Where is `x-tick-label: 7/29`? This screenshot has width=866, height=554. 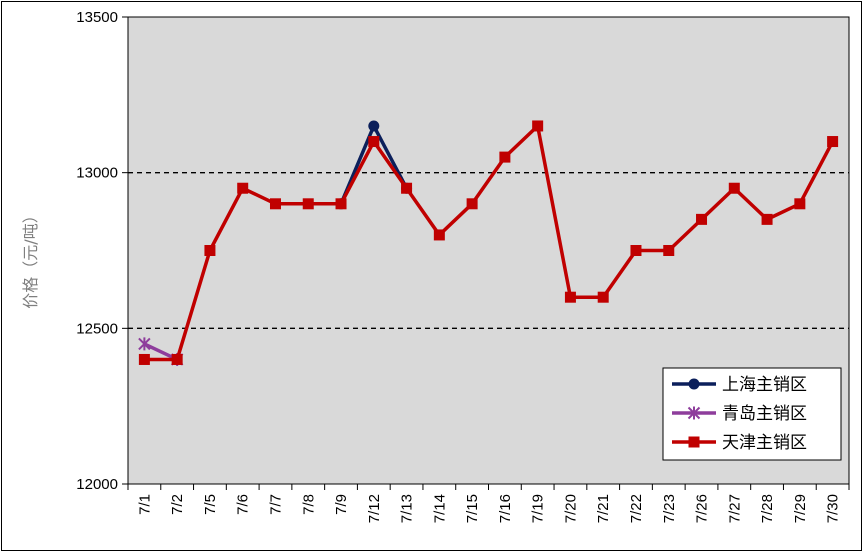 x-tick-label: 7/29 is located at coordinates (800, 508).